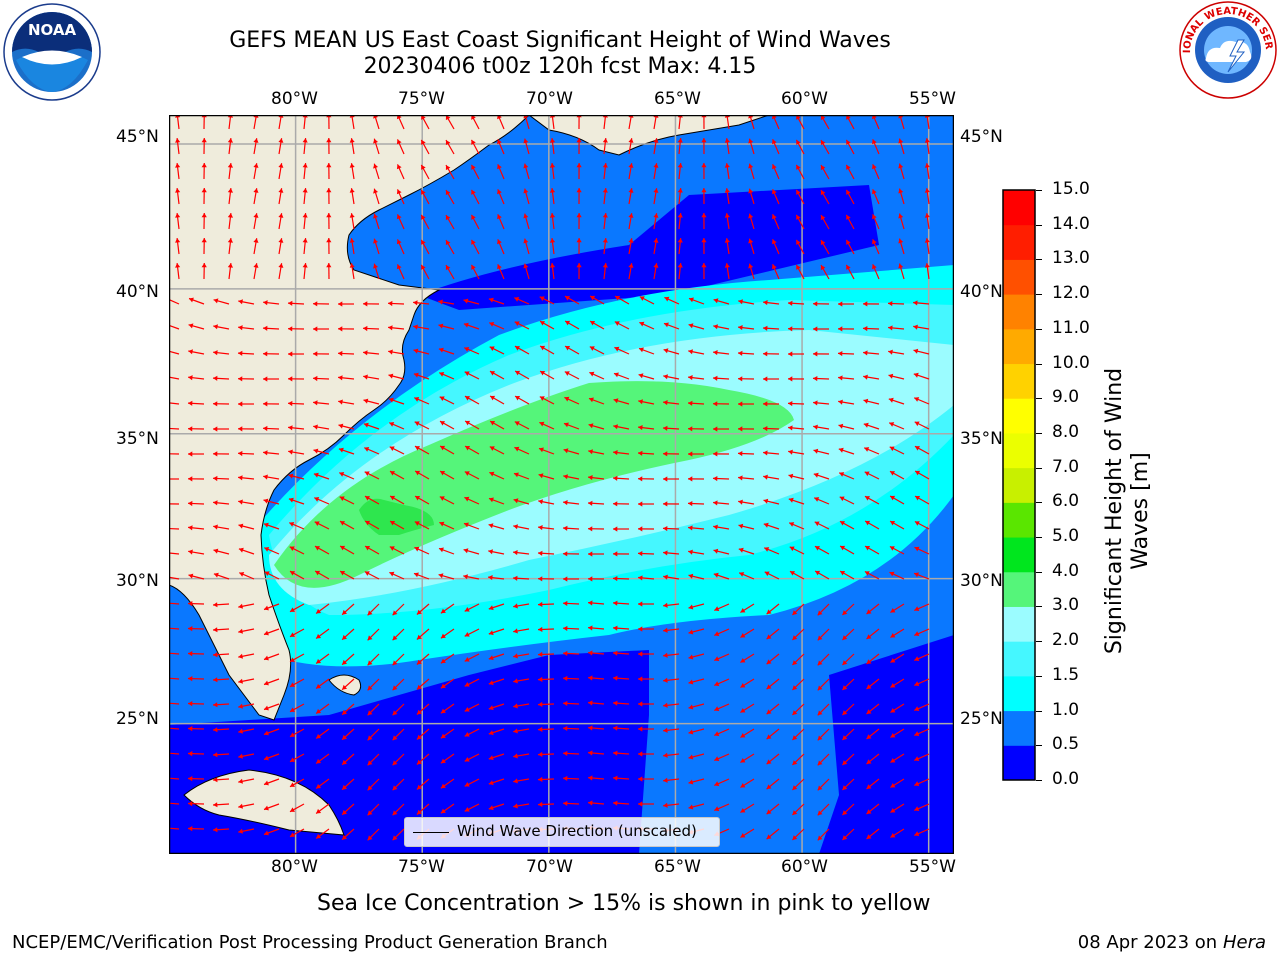 The image size is (1280, 960). What do you see at coordinates (1066, 779) in the screenshot?
I see `colorbar-tick-label: 0.0` at bounding box center [1066, 779].